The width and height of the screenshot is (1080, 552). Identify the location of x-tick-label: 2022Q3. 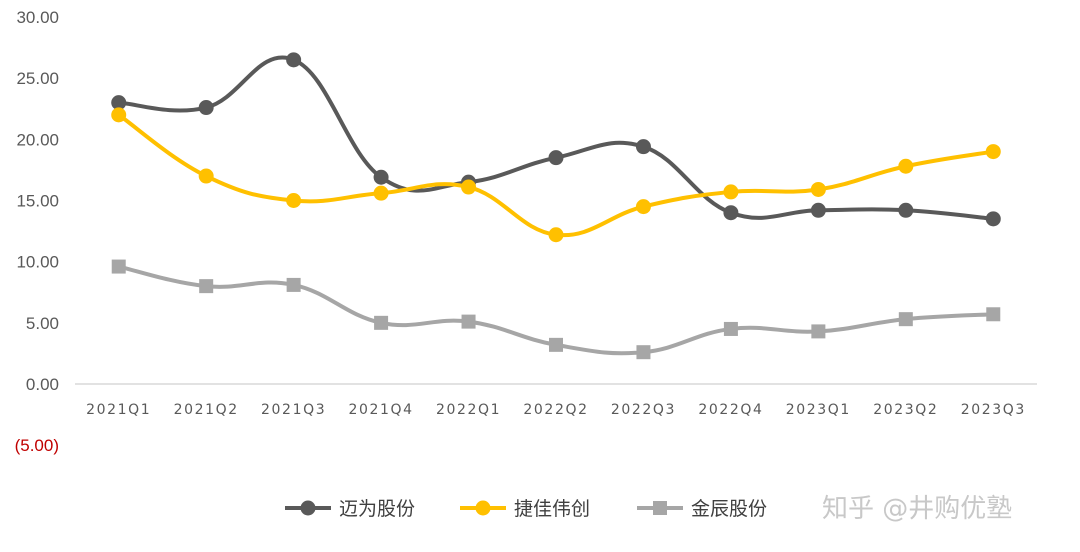
(643, 410).